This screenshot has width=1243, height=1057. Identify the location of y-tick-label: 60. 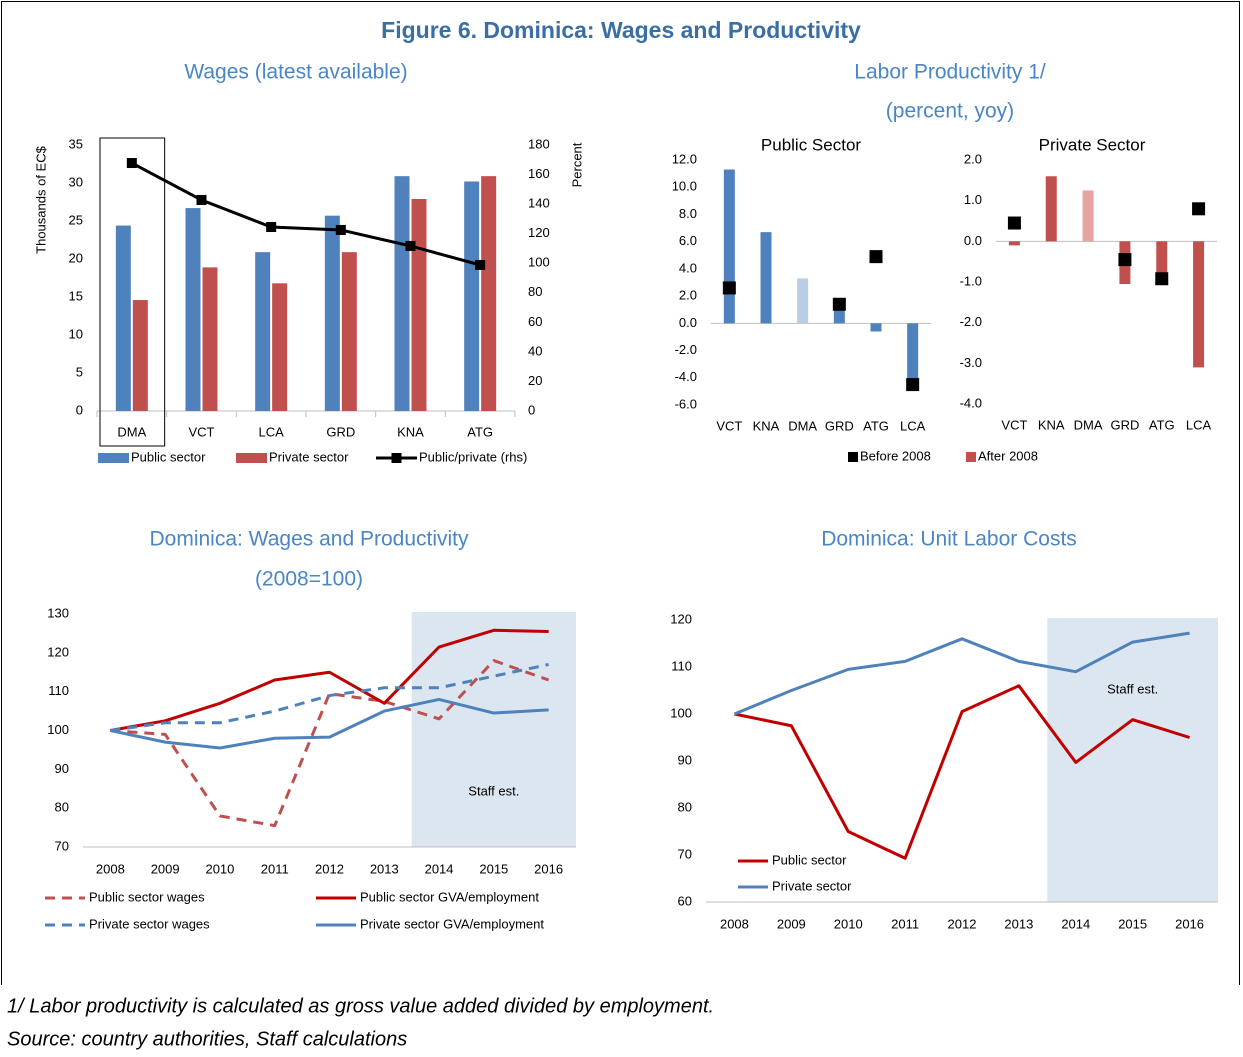
(685, 900).